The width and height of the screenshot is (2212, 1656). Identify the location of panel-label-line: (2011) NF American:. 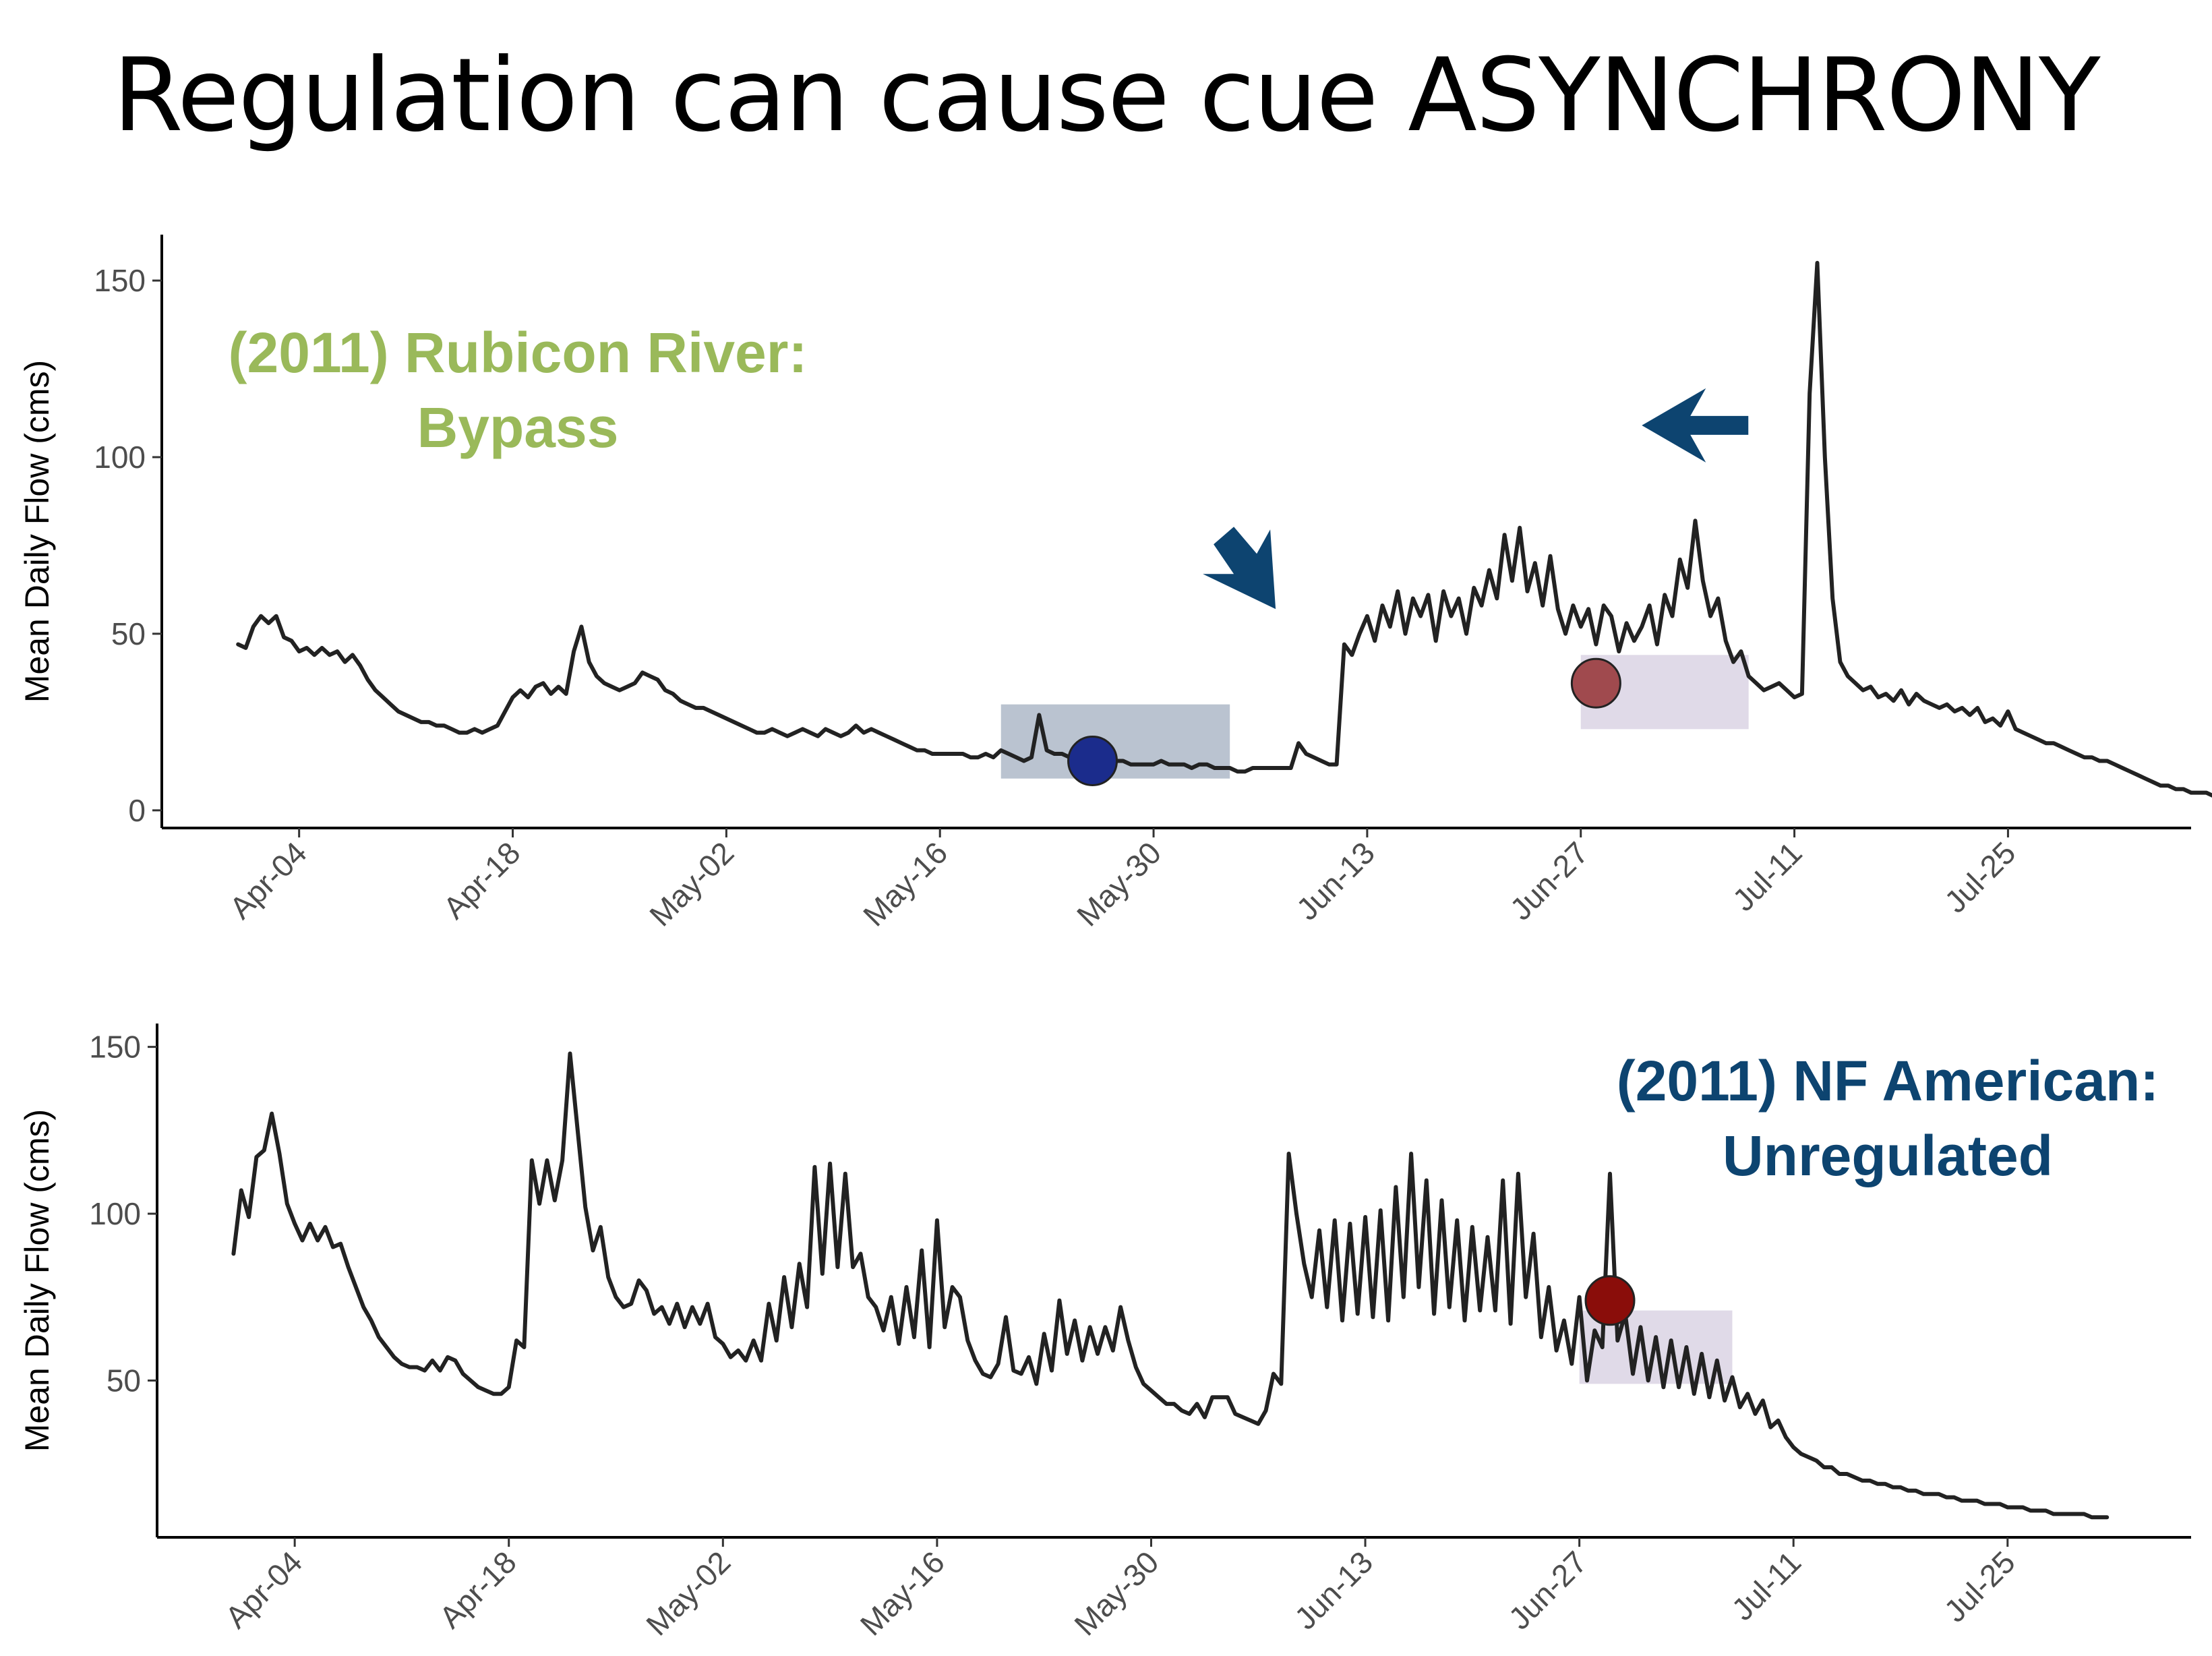
(1888, 1081).